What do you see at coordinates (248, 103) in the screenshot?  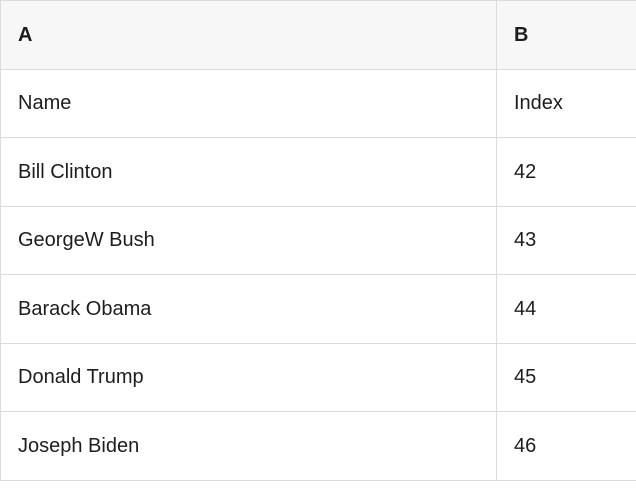 I see `table-cell-name-header: Name` at bounding box center [248, 103].